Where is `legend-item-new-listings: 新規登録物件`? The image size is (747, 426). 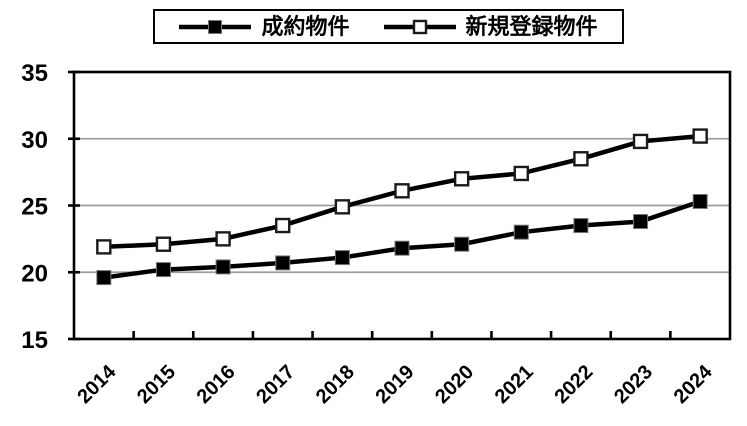 legend-item-new-listings: 新規登録物件 is located at coordinates (490, 26).